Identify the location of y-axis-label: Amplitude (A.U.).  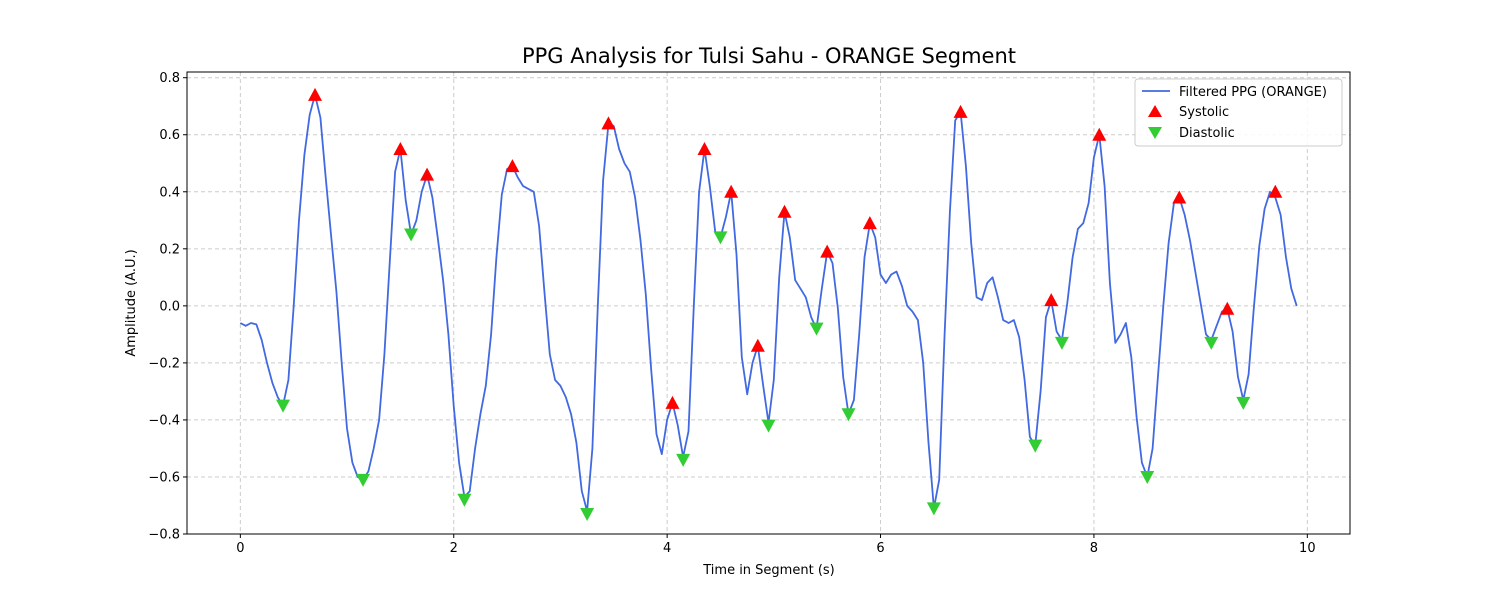
(131, 302).